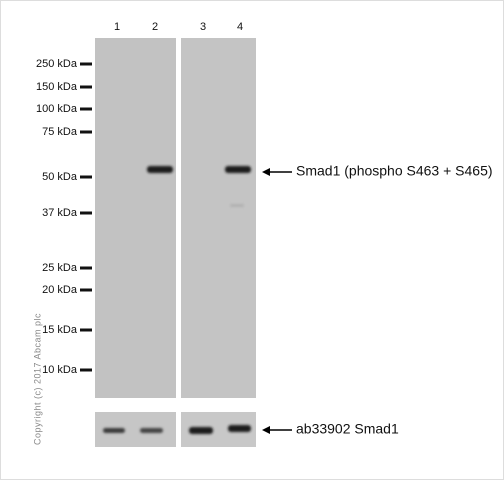 The height and width of the screenshot is (480, 504). Describe the element at coordinates (60, 370) in the screenshot. I see `marker-label: 10 kDa` at that location.